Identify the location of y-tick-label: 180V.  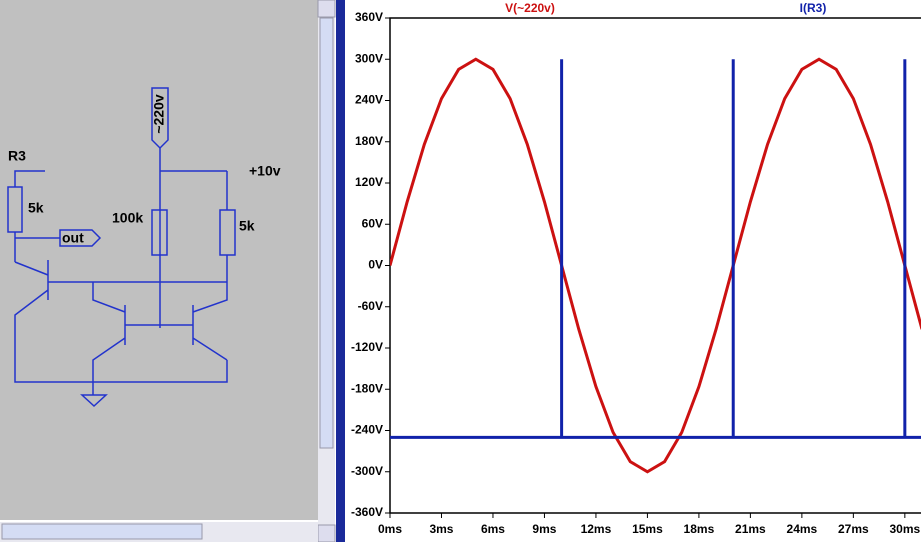
(369, 141).